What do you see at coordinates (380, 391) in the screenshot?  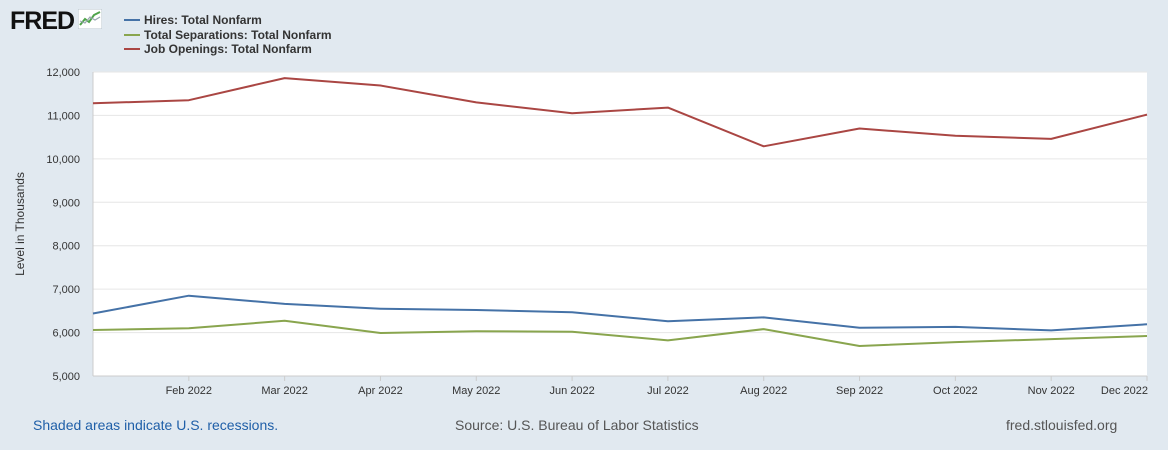 I see `x-tick-label: Apr 2022` at bounding box center [380, 391].